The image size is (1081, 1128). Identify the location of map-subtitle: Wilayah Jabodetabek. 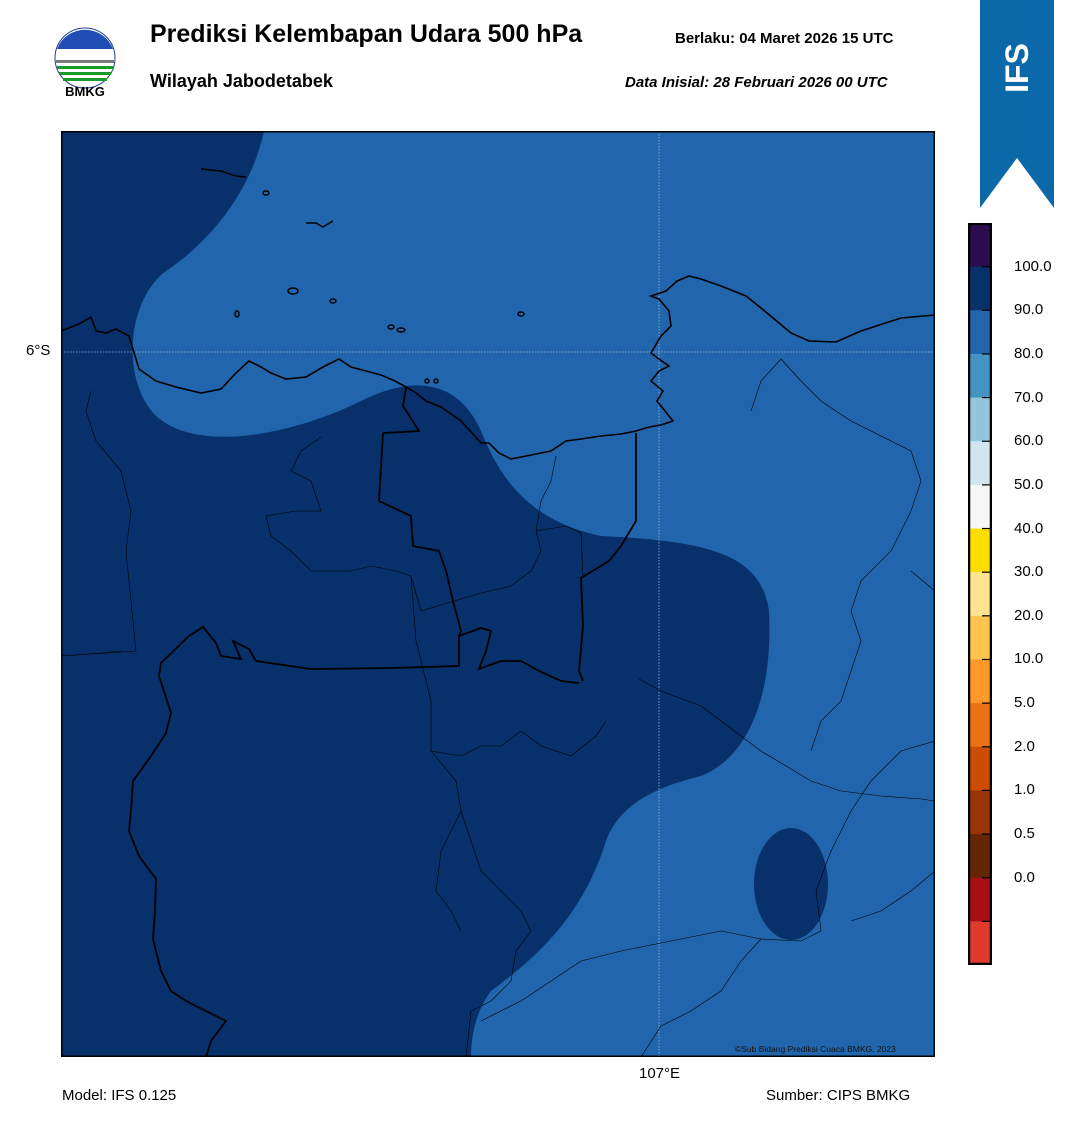
(241, 81).